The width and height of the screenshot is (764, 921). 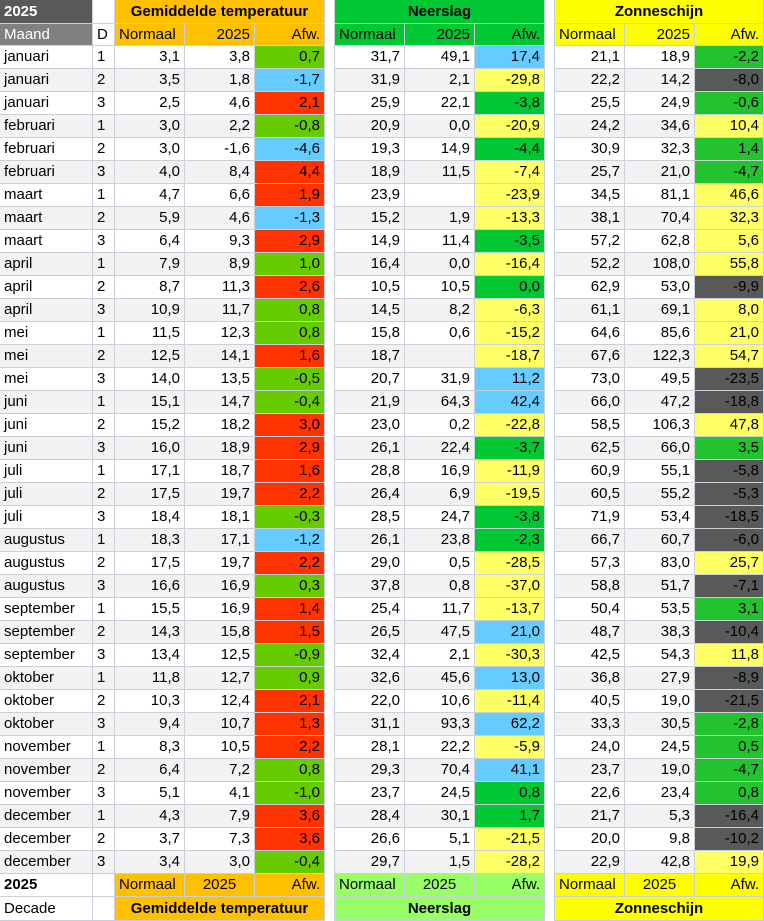 What do you see at coordinates (510, 448) in the screenshot?
I see `deviation: -3,7` at bounding box center [510, 448].